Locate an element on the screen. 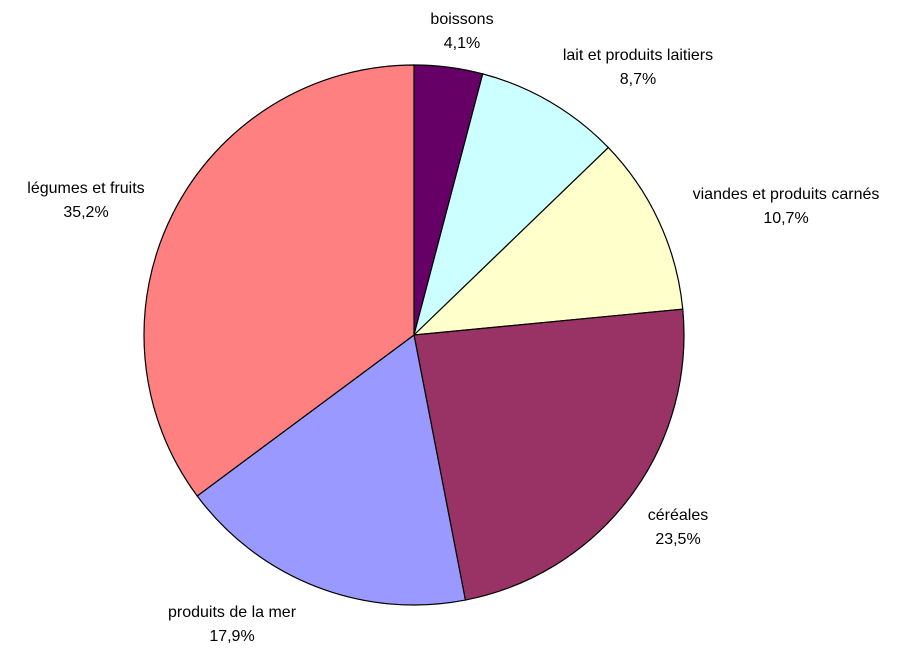 This screenshot has width=911, height=651. slice-percent-label: 23,5% is located at coordinates (677, 539).